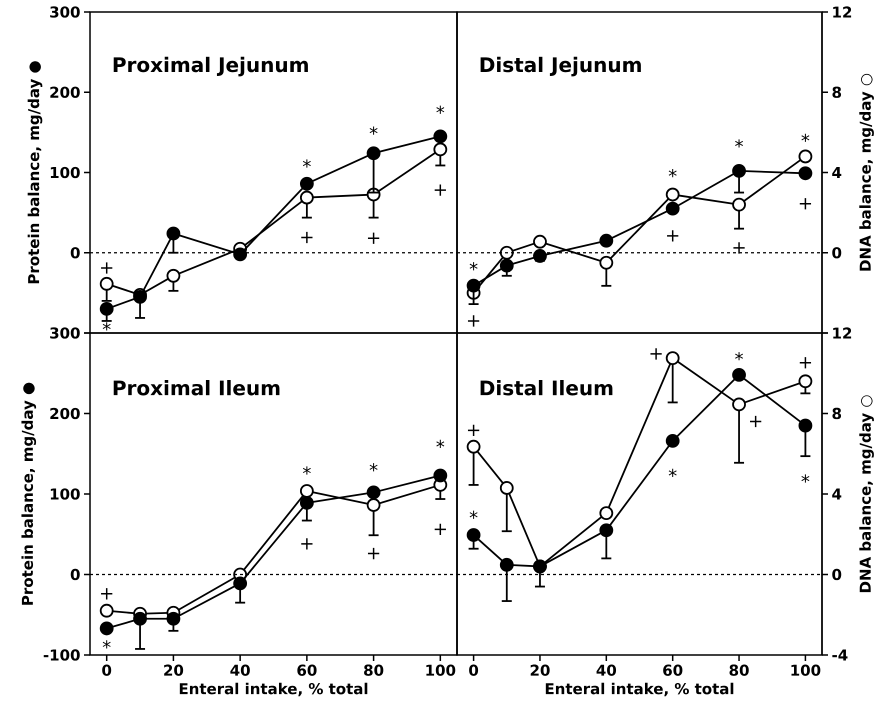 The height and width of the screenshot is (720, 894). Describe the element at coordinates (62, 655) in the screenshot. I see `y-tick-label: -100` at that location.